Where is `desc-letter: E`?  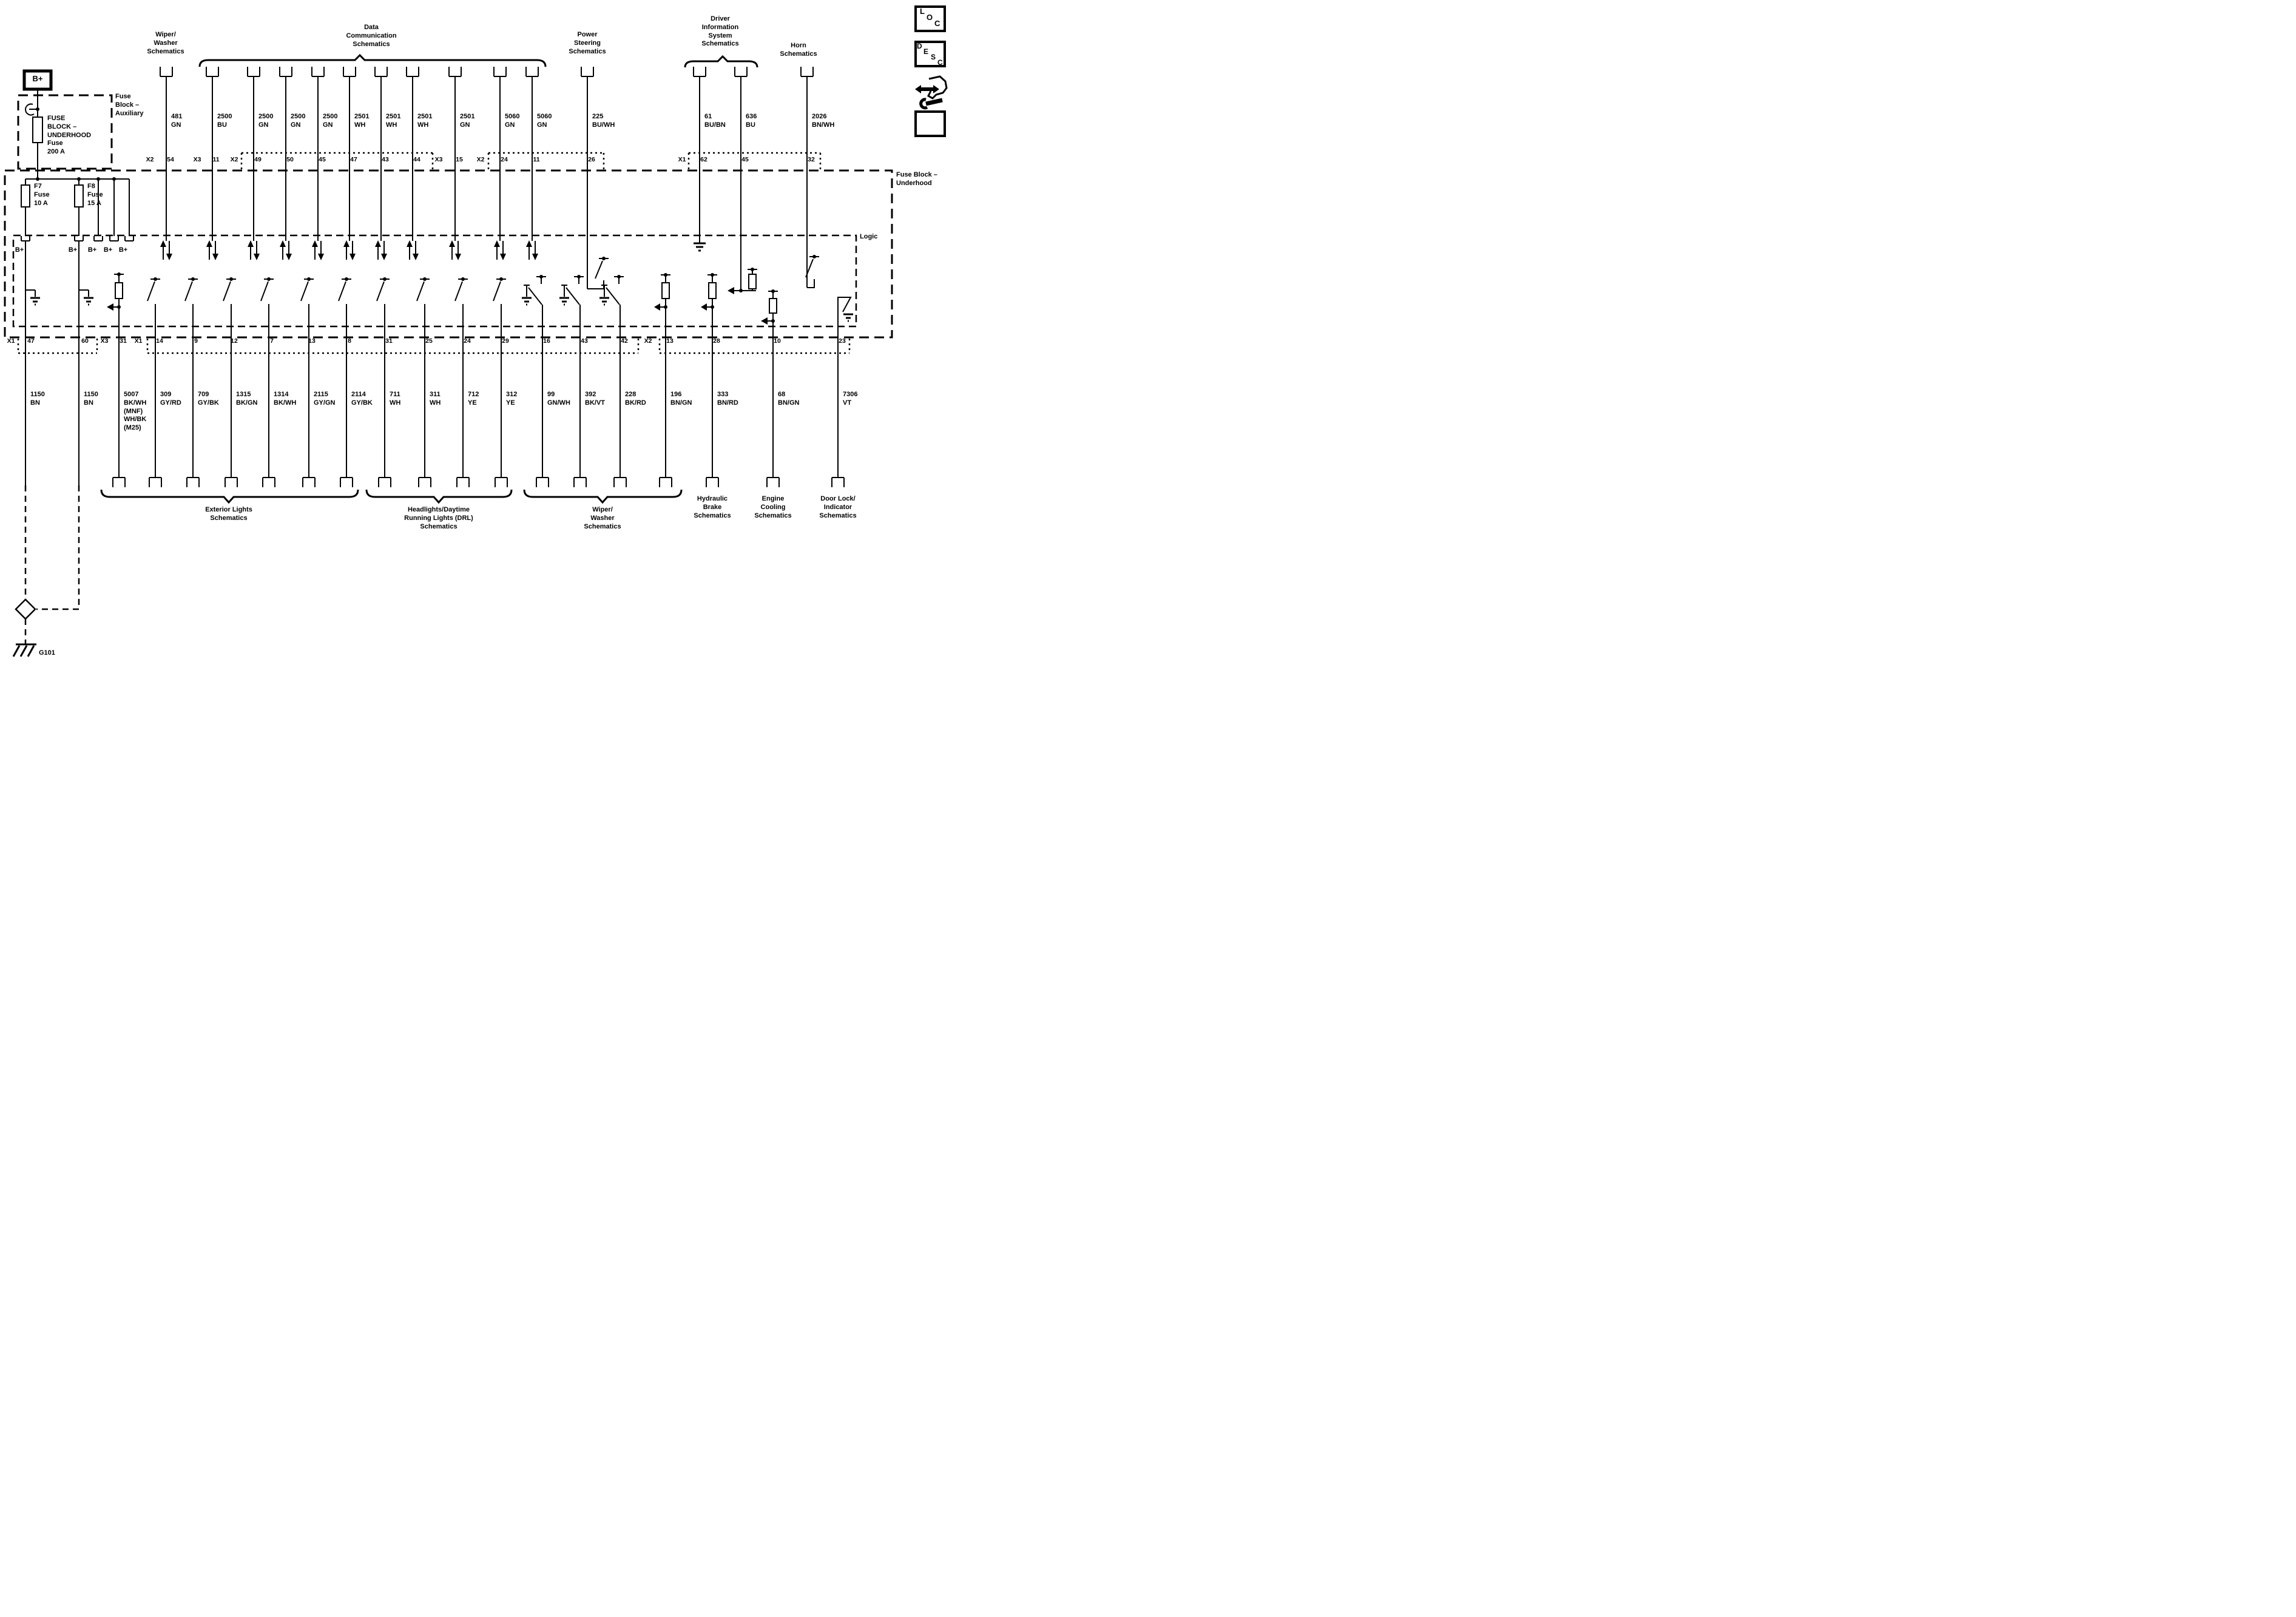 desc-letter: E is located at coordinates (926, 51).